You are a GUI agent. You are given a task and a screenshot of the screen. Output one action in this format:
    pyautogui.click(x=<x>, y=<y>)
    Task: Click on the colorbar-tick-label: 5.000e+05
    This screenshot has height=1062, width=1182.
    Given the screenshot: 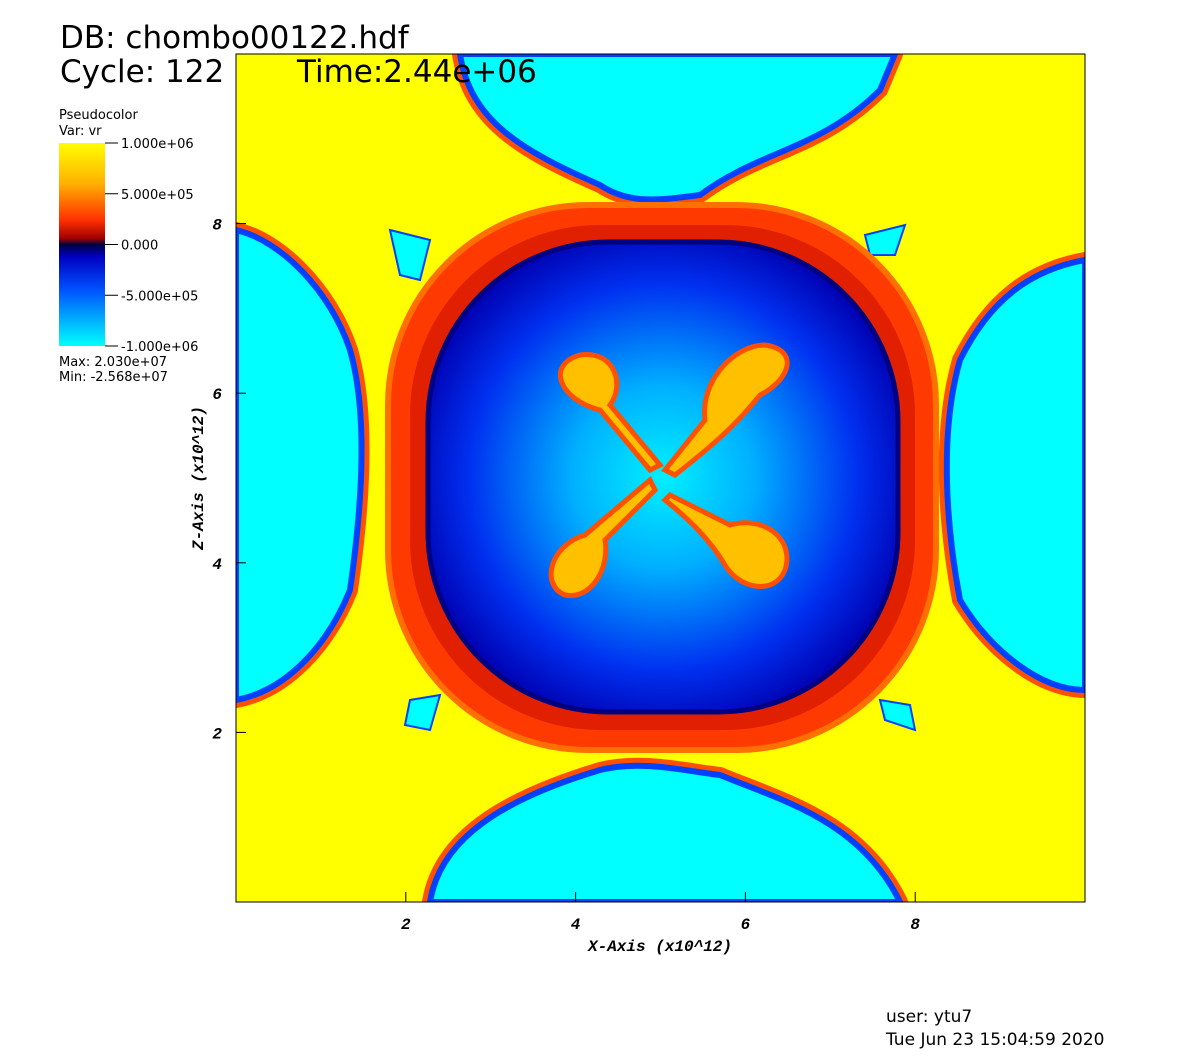 What is the action you would take?
    pyautogui.click(x=157, y=195)
    